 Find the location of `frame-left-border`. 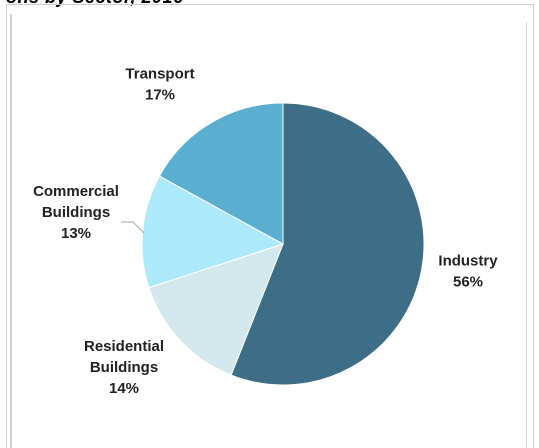

frame-left-border is located at coordinates (11, 231).